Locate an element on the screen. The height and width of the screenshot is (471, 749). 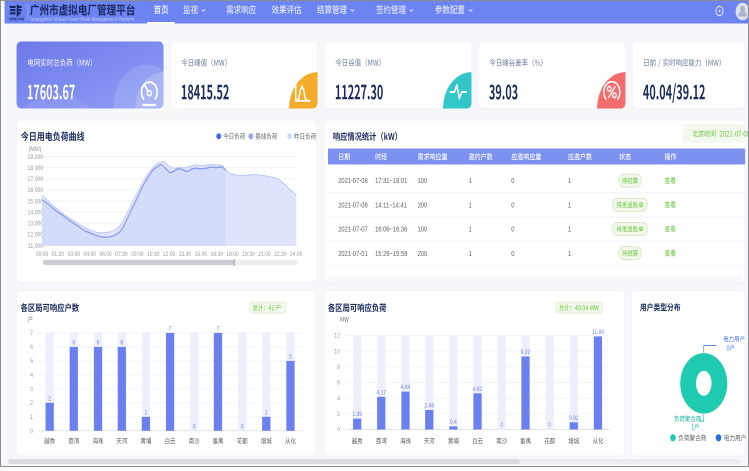
svg-text: 10:30 is located at coordinates (153, 254).